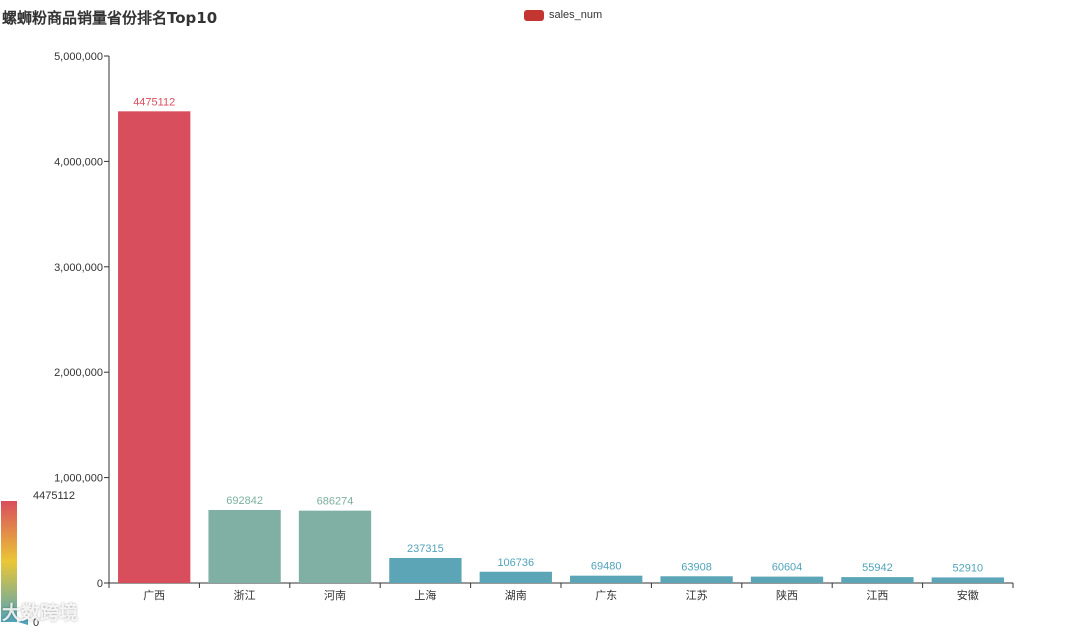  What do you see at coordinates (787, 579) in the screenshot?
I see `bar-陕西` at bounding box center [787, 579].